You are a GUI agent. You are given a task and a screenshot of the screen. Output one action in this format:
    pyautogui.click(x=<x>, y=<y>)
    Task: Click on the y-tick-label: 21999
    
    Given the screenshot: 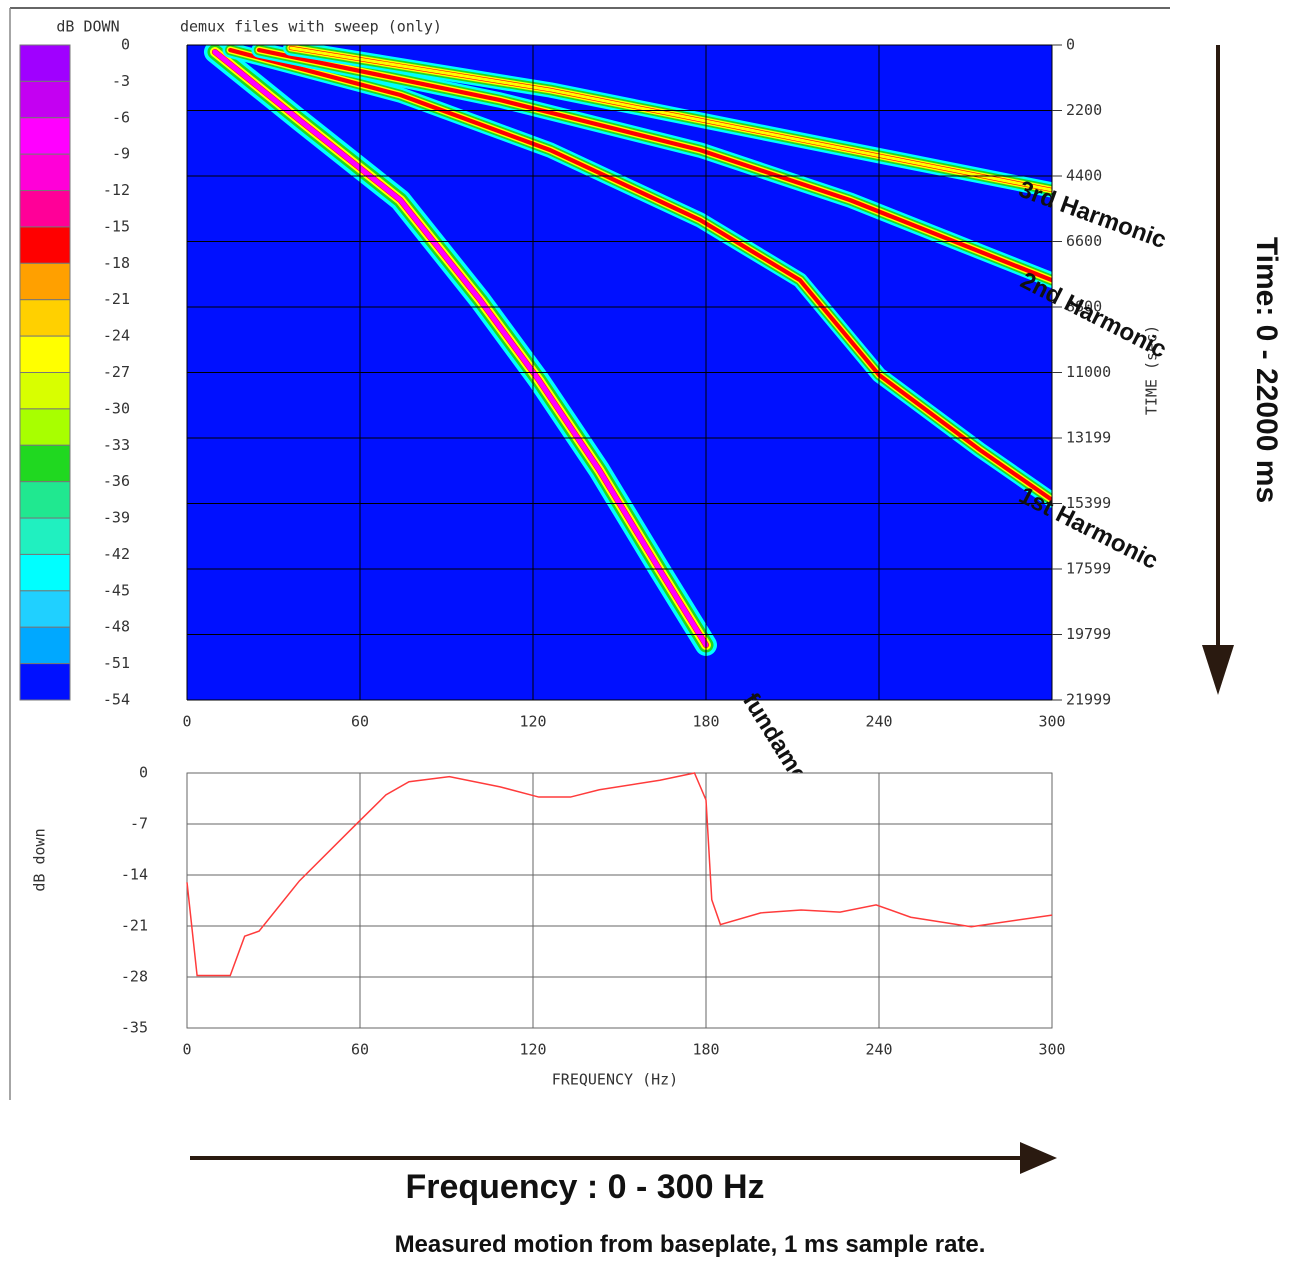 What is the action you would take?
    pyautogui.click(x=1088, y=700)
    